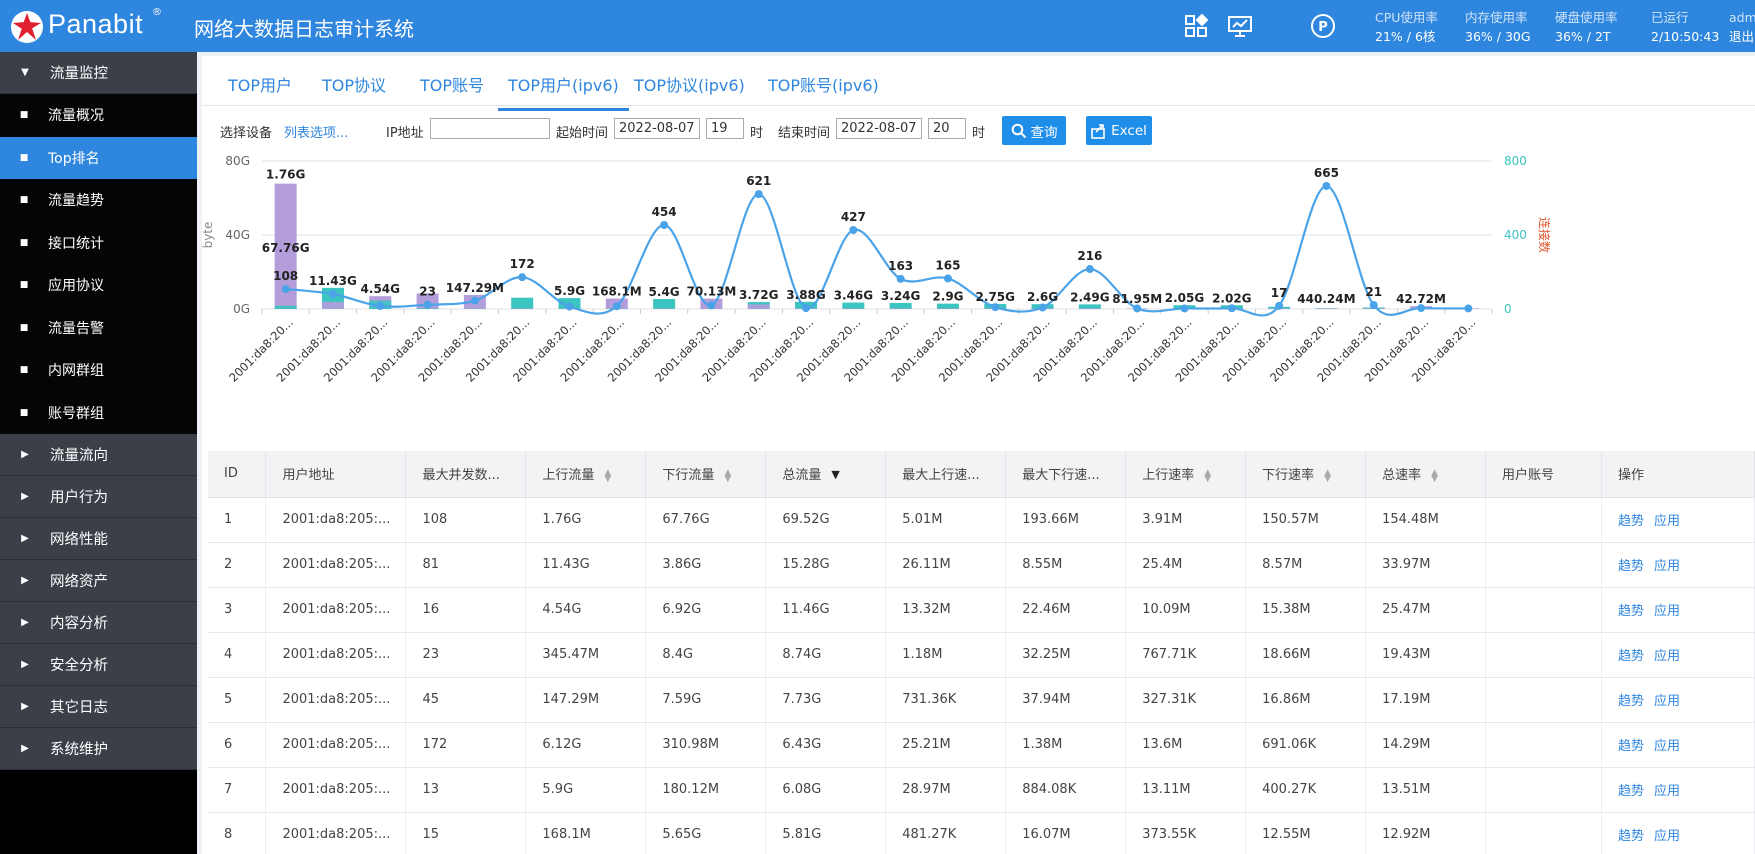 The height and width of the screenshot is (854, 1755). What do you see at coordinates (25, 454) in the screenshot?
I see `caret-right-icon: ▶` at bounding box center [25, 454].